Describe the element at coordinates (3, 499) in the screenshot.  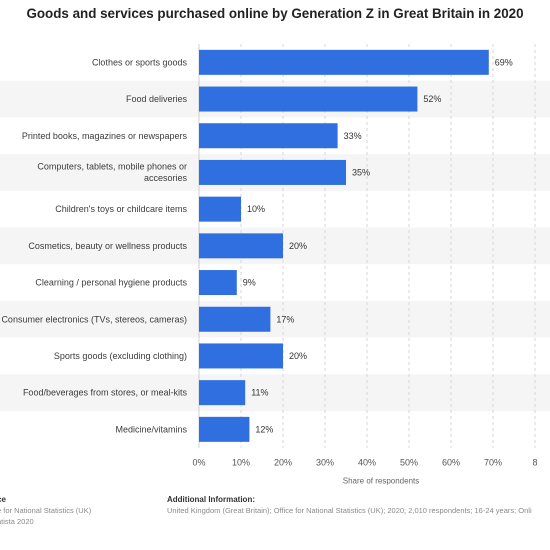
I see `source-heading: ce` at that location.